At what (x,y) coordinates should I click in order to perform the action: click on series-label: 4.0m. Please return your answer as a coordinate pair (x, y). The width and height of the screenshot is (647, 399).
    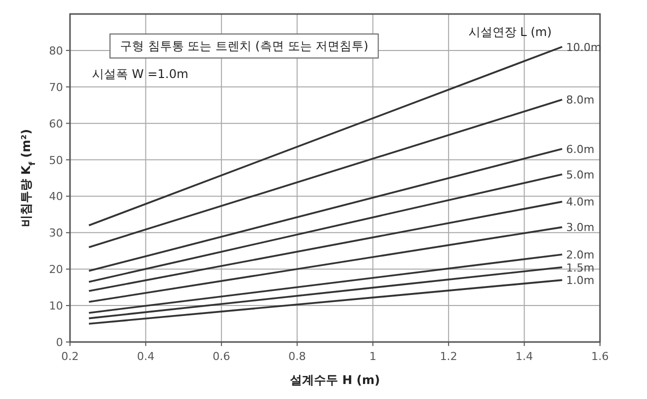
    Looking at the image, I should click on (580, 202).